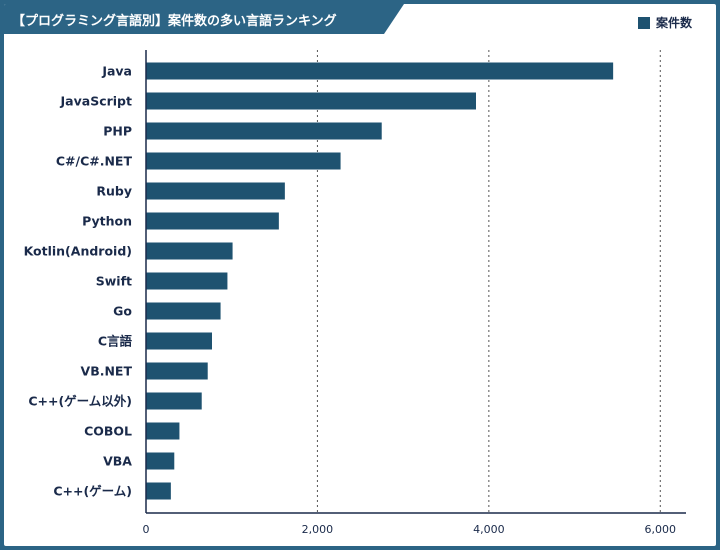 The image size is (720, 550). I want to click on legend: 案件数, so click(664, 22).